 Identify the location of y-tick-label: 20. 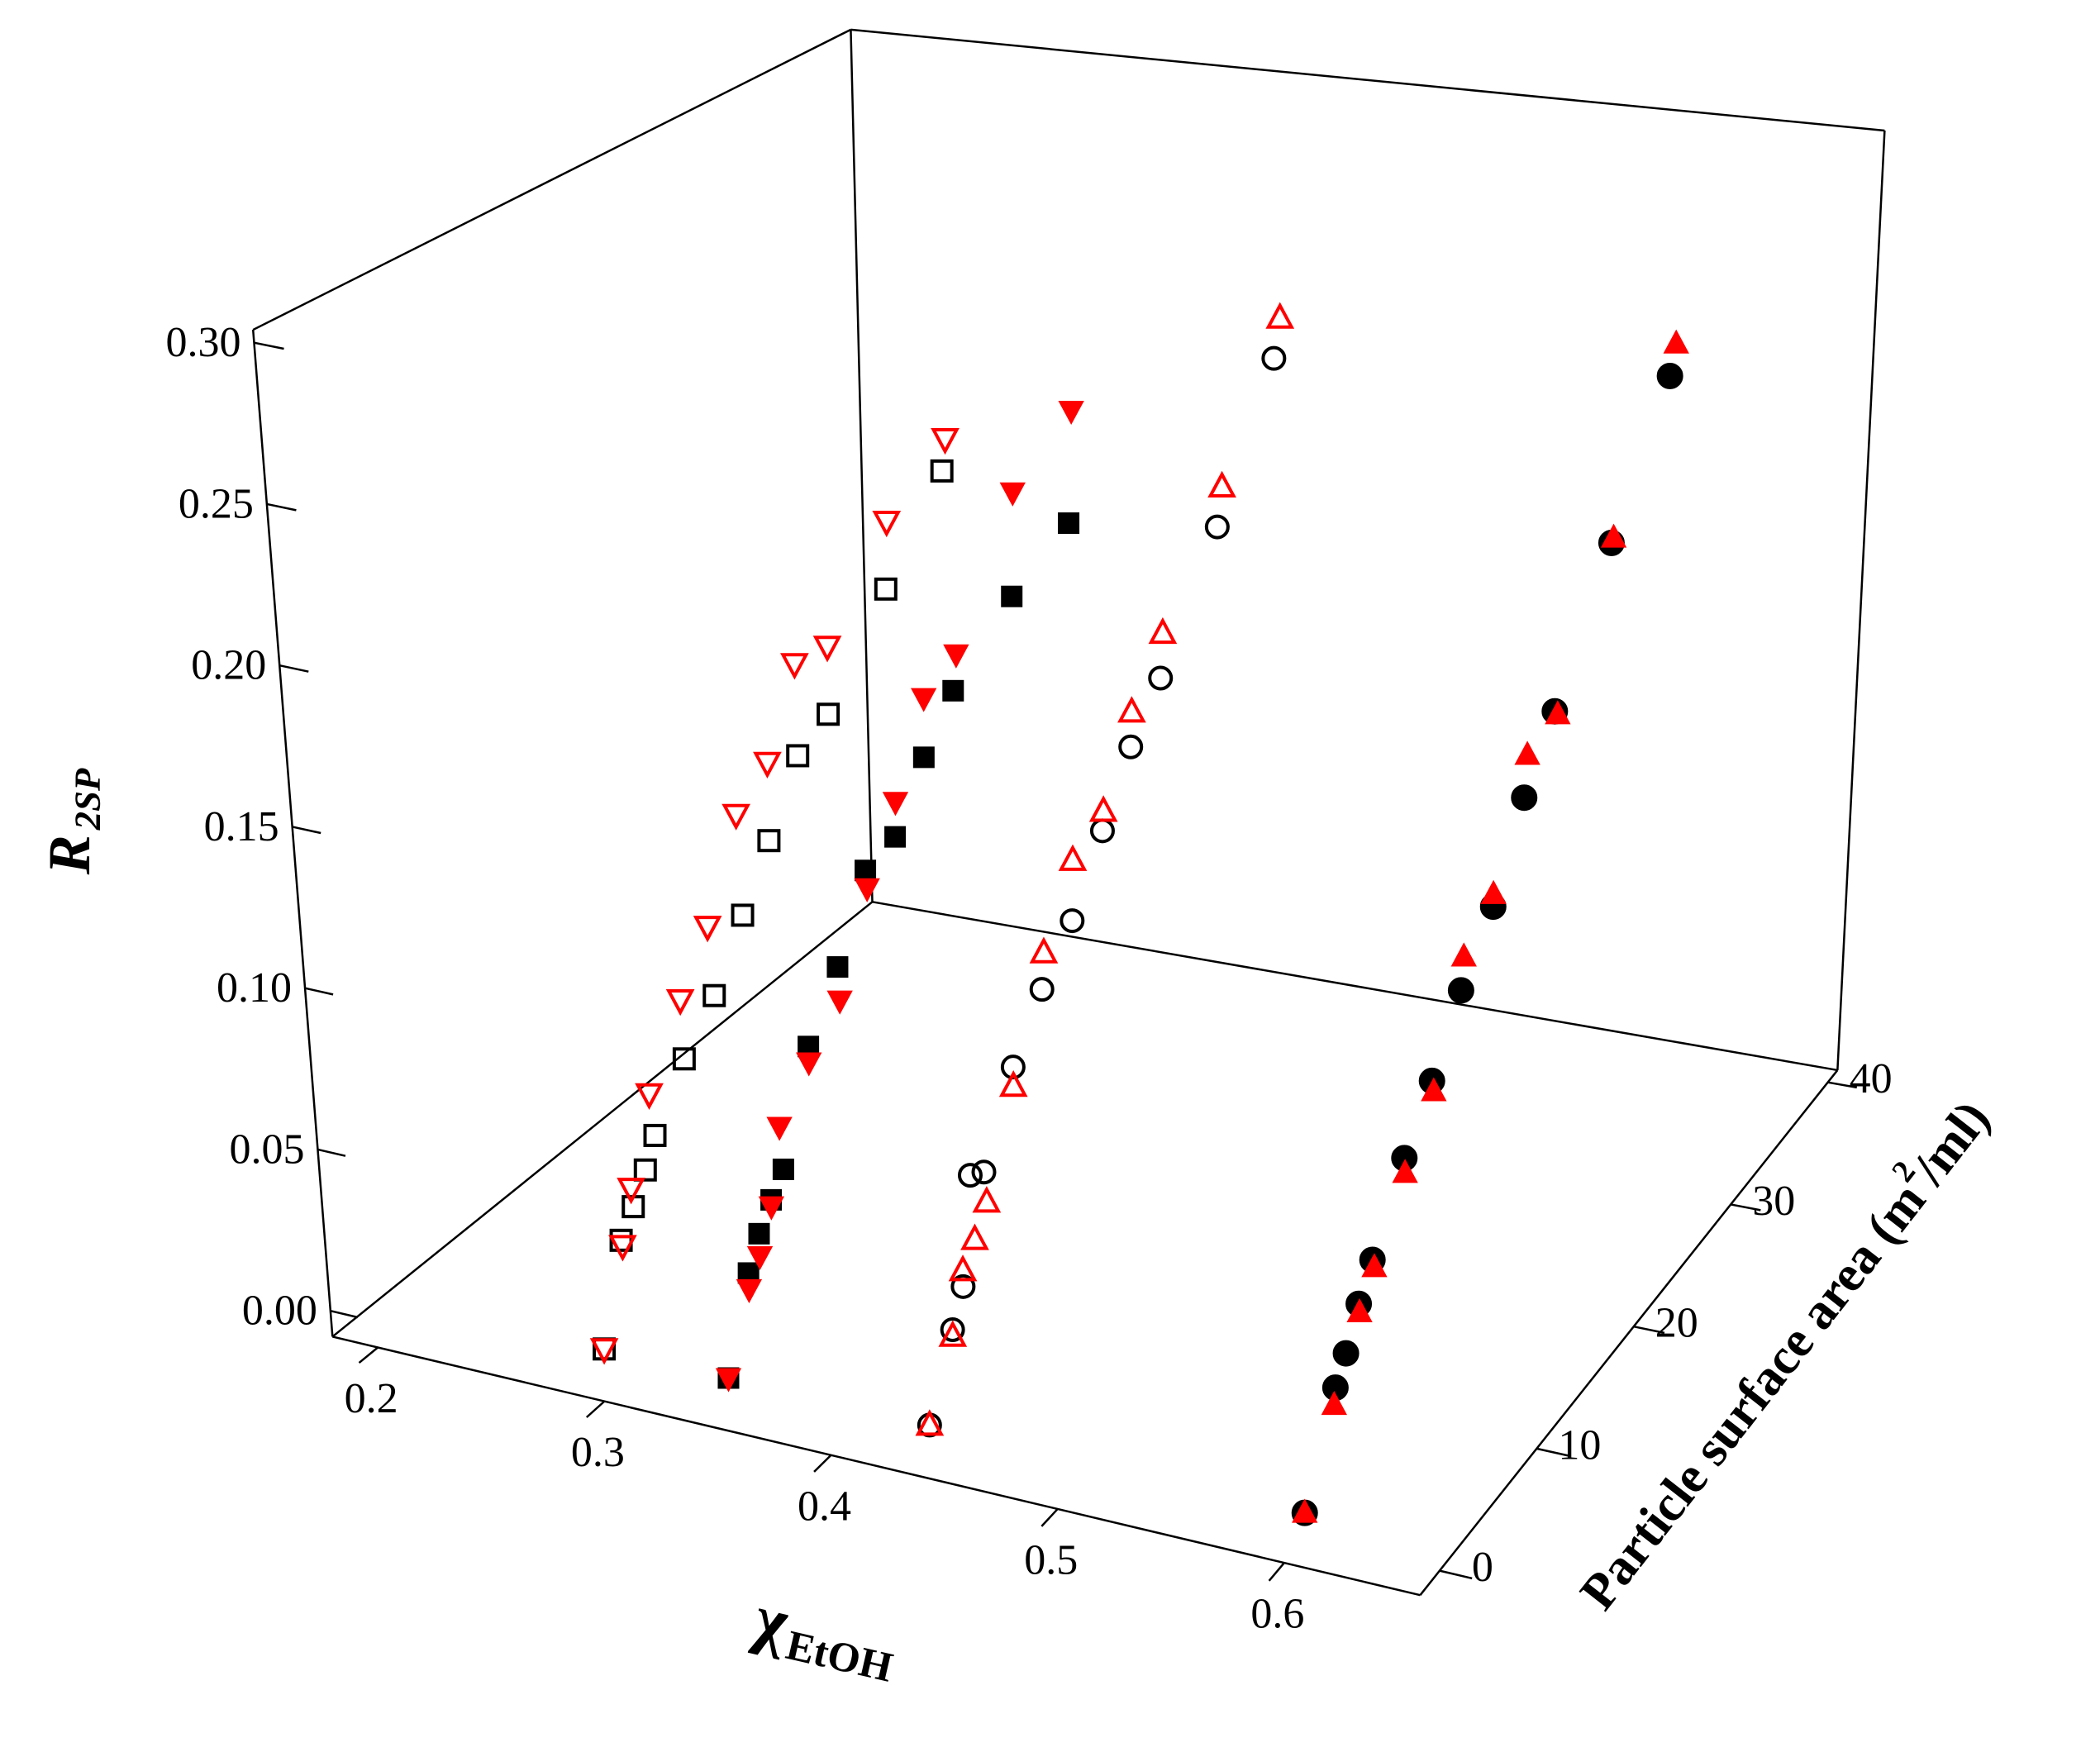
(1676, 1324).